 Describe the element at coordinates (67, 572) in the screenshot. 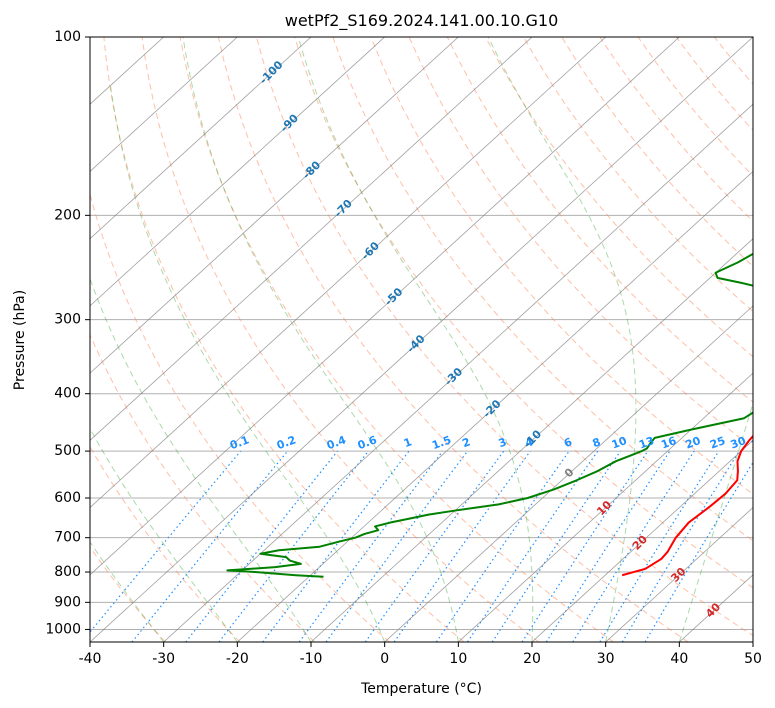

I see `y-tick-label: 800` at that location.